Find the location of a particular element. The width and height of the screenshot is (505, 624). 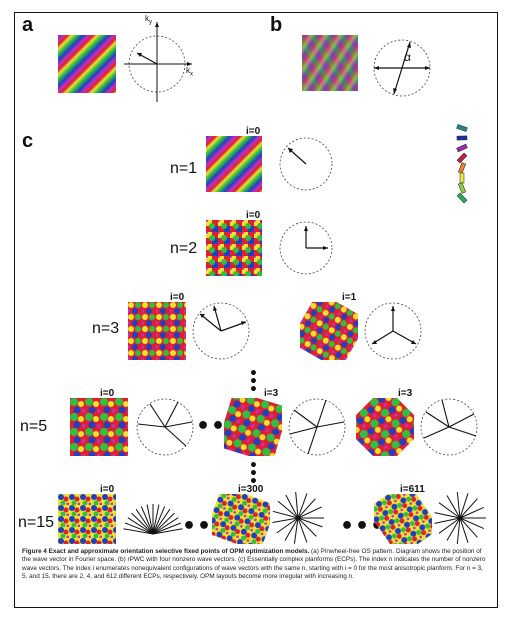

row-label-n15: n=15 is located at coordinates (36, 522).